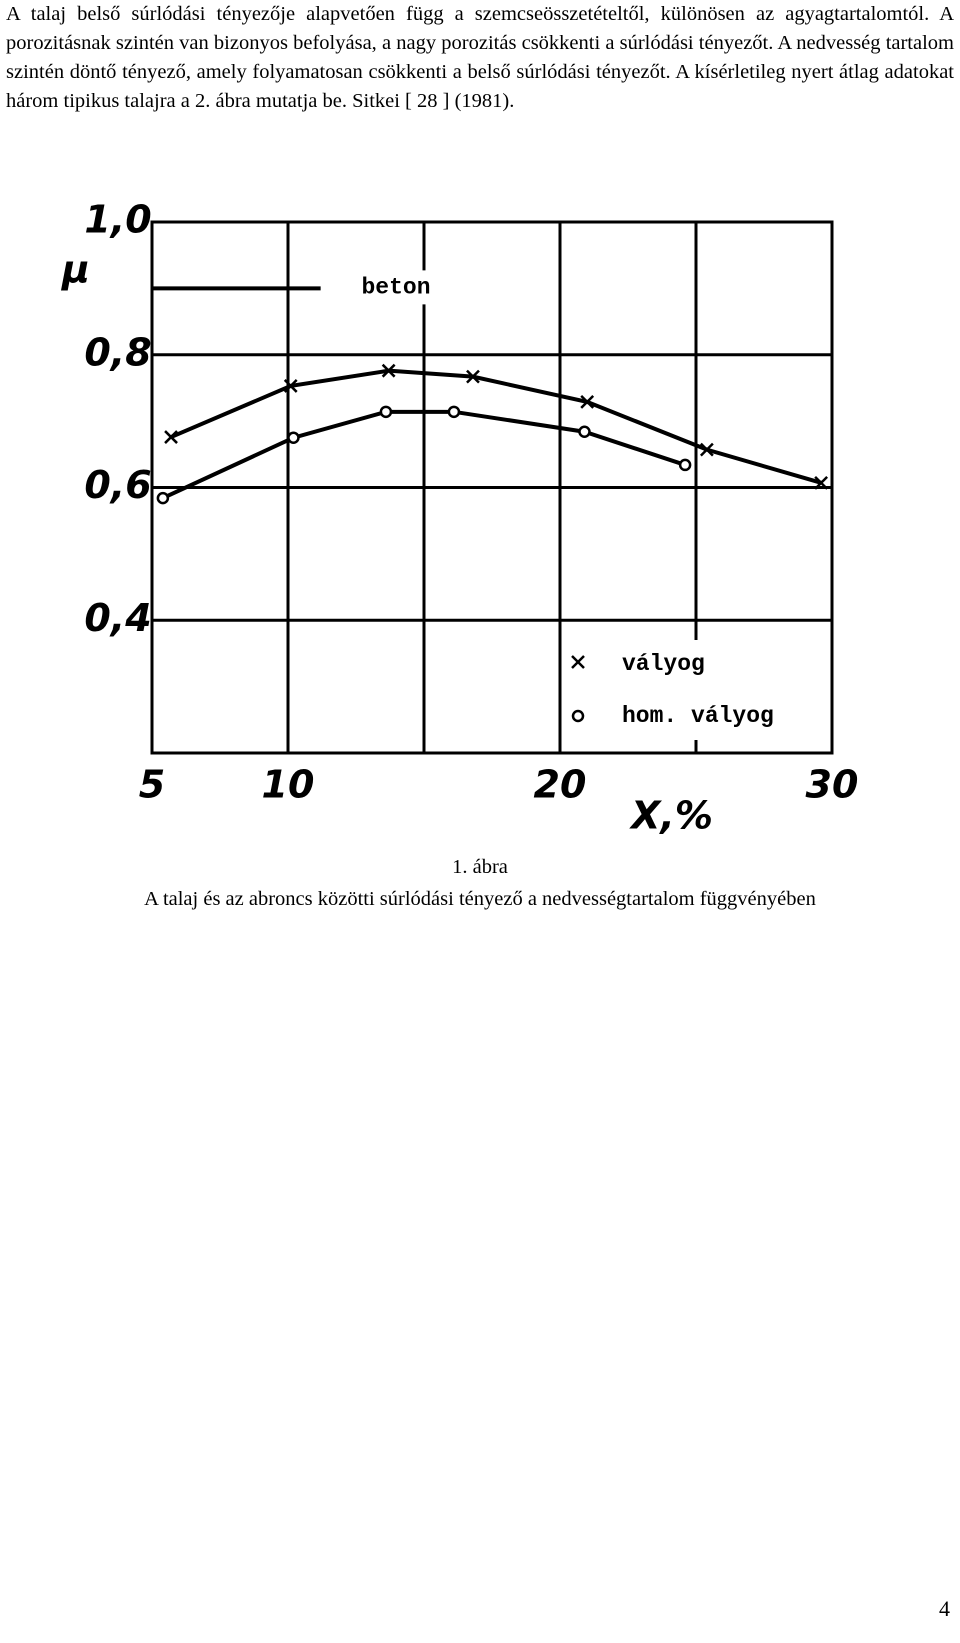 Image resolution: width=960 pixels, height=1643 pixels. What do you see at coordinates (944, 1608) in the screenshot?
I see `page-number: 4` at bounding box center [944, 1608].